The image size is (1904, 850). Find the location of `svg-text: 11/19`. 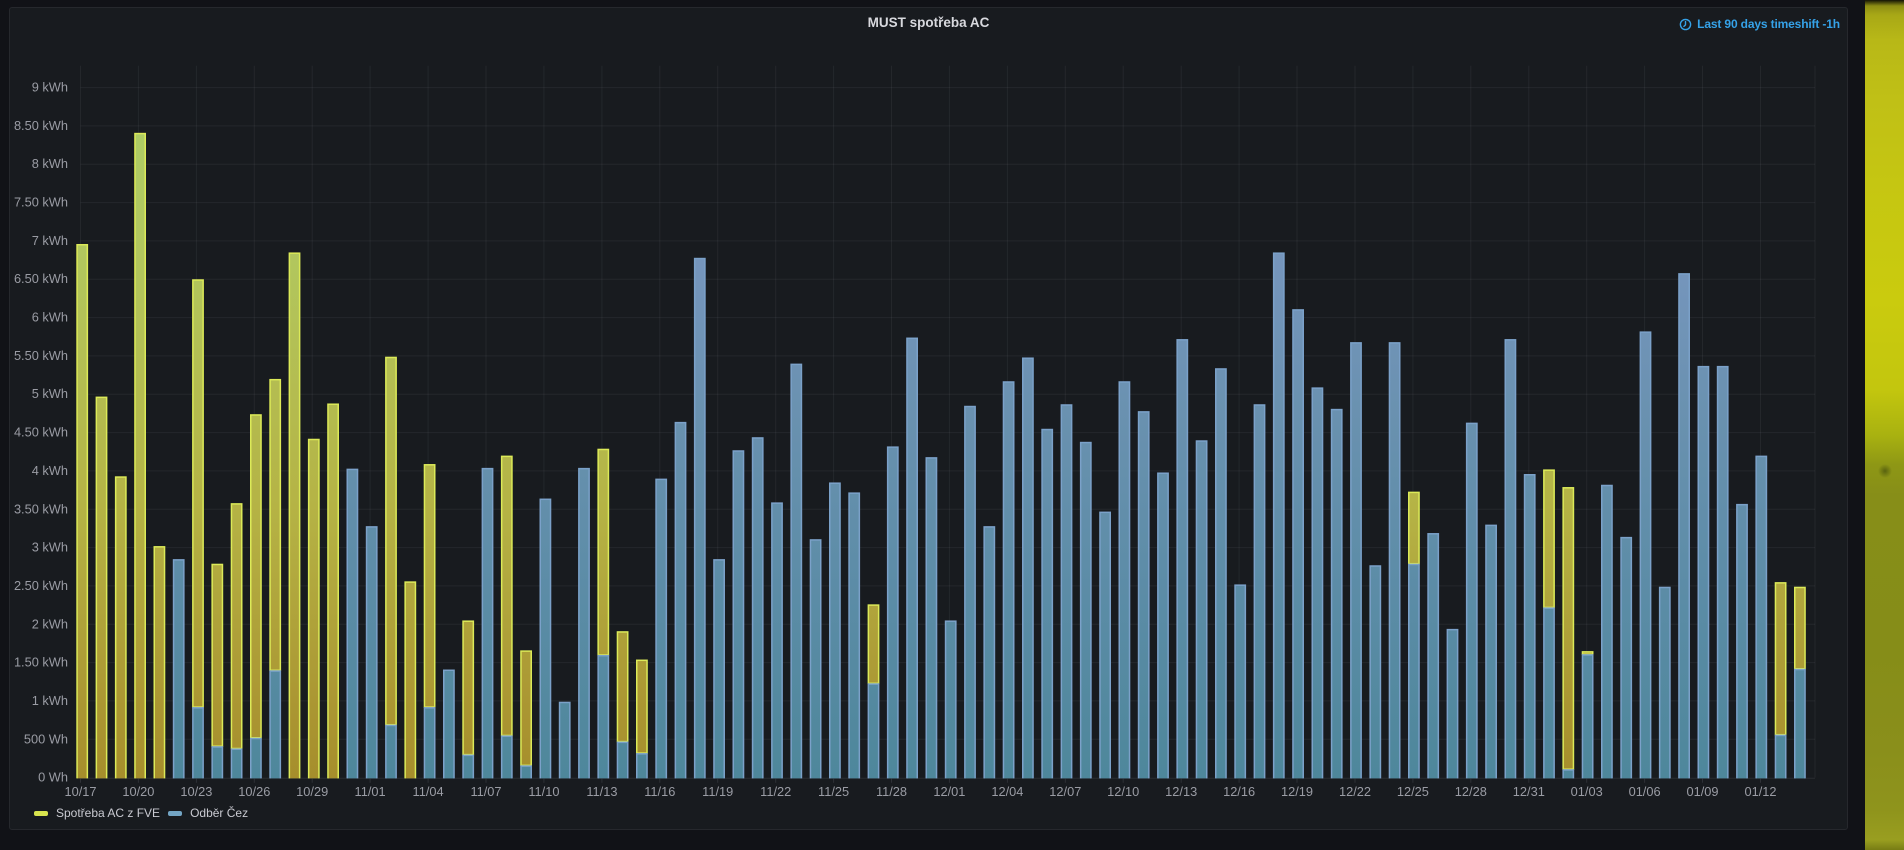

svg-text: 11/19 is located at coordinates (717, 791).